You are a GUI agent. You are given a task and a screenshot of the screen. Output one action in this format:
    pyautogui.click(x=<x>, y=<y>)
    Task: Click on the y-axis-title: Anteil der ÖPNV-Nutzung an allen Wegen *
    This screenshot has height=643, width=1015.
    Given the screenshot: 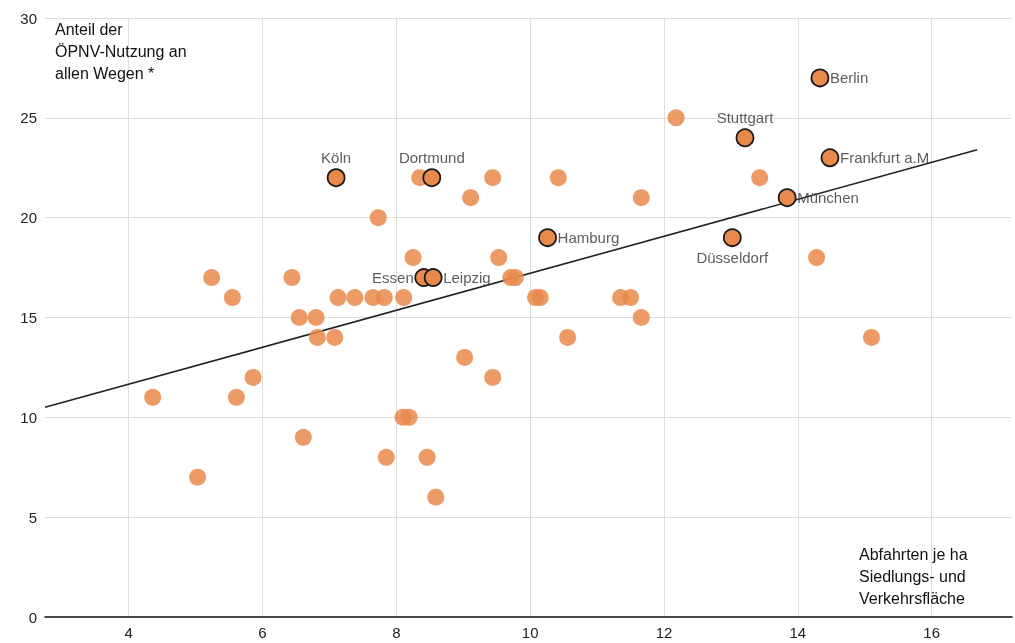 What is the action you would take?
    pyautogui.click(x=123, y=51)
    